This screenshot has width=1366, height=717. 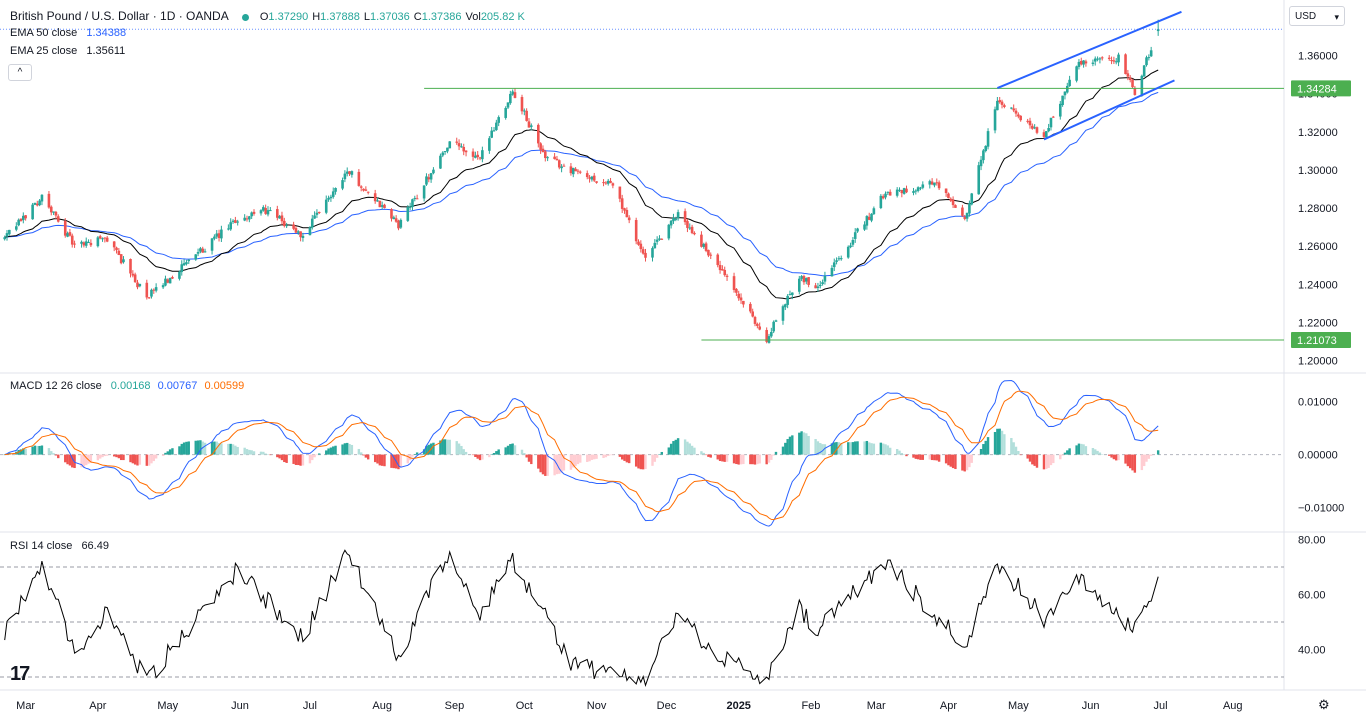 I want to click on gear-icon: ⚙, so click(x=1324, y=704).